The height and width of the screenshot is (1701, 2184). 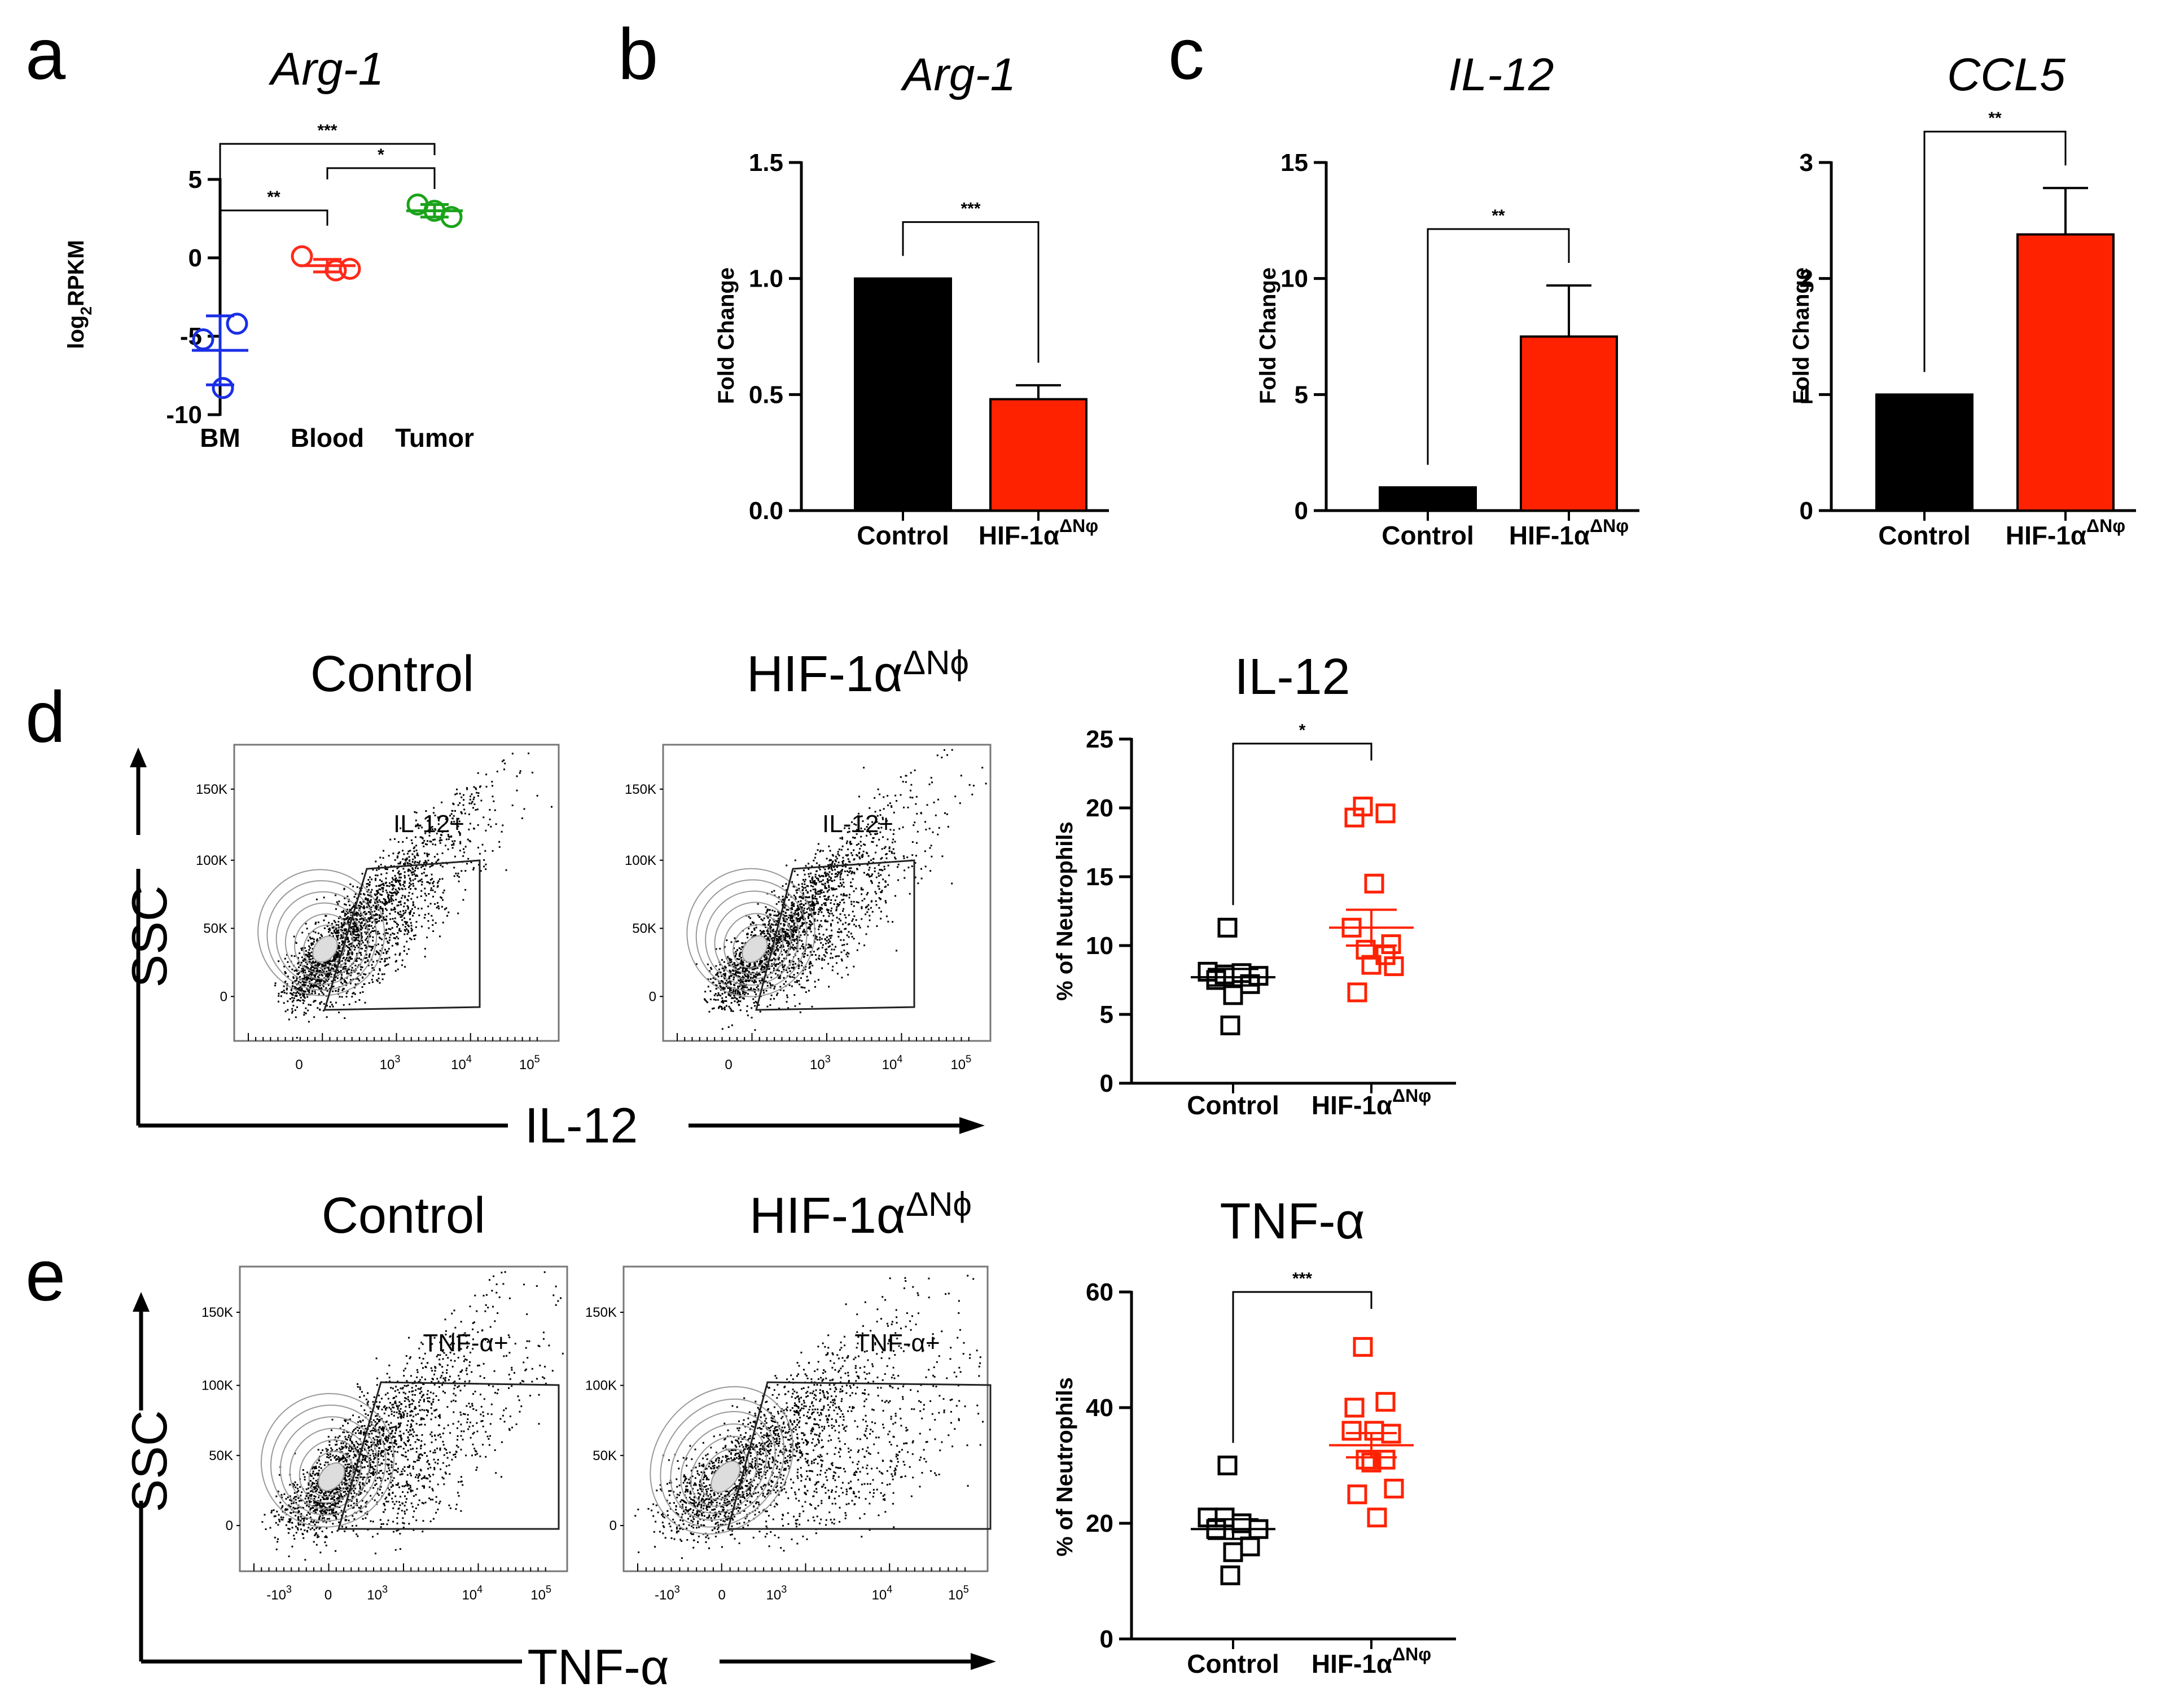 I want to click on flow-d-hif-x-tick-label: 0, so click(x=728, y=1065).